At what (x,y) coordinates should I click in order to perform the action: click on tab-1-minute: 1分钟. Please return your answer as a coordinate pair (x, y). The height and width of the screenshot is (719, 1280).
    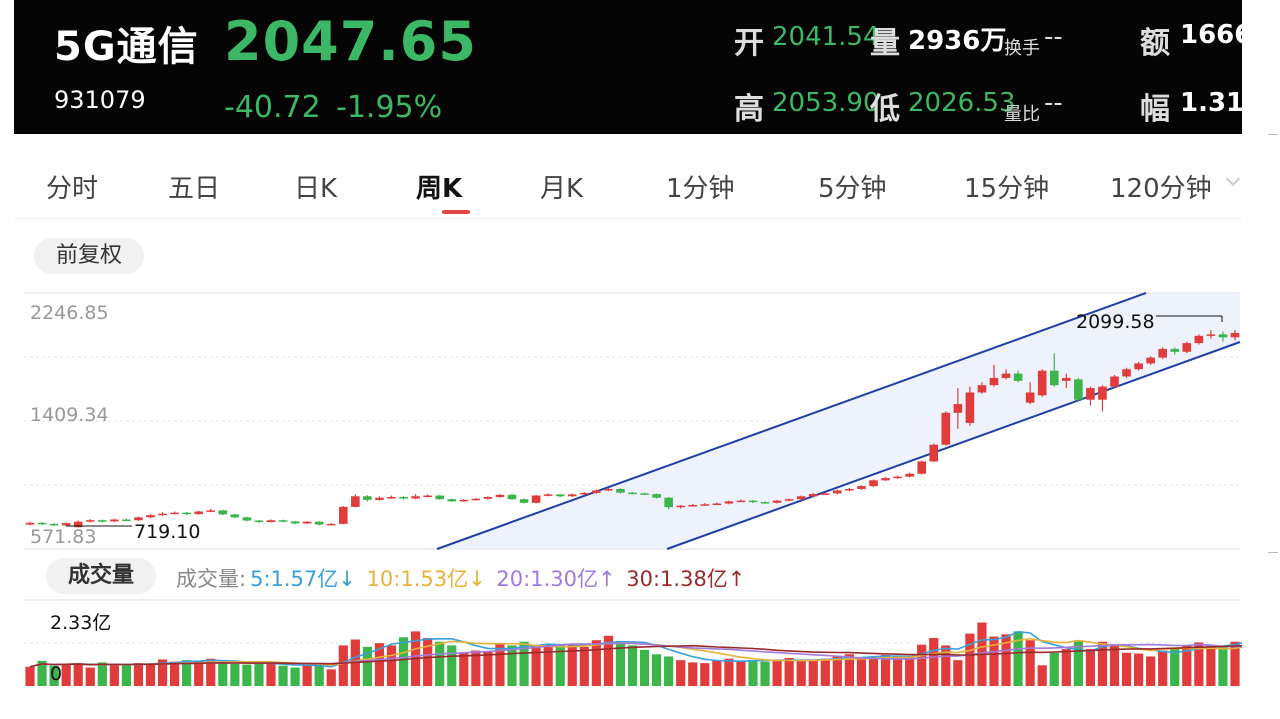
    Looking at the image, I should click on (700, 189).